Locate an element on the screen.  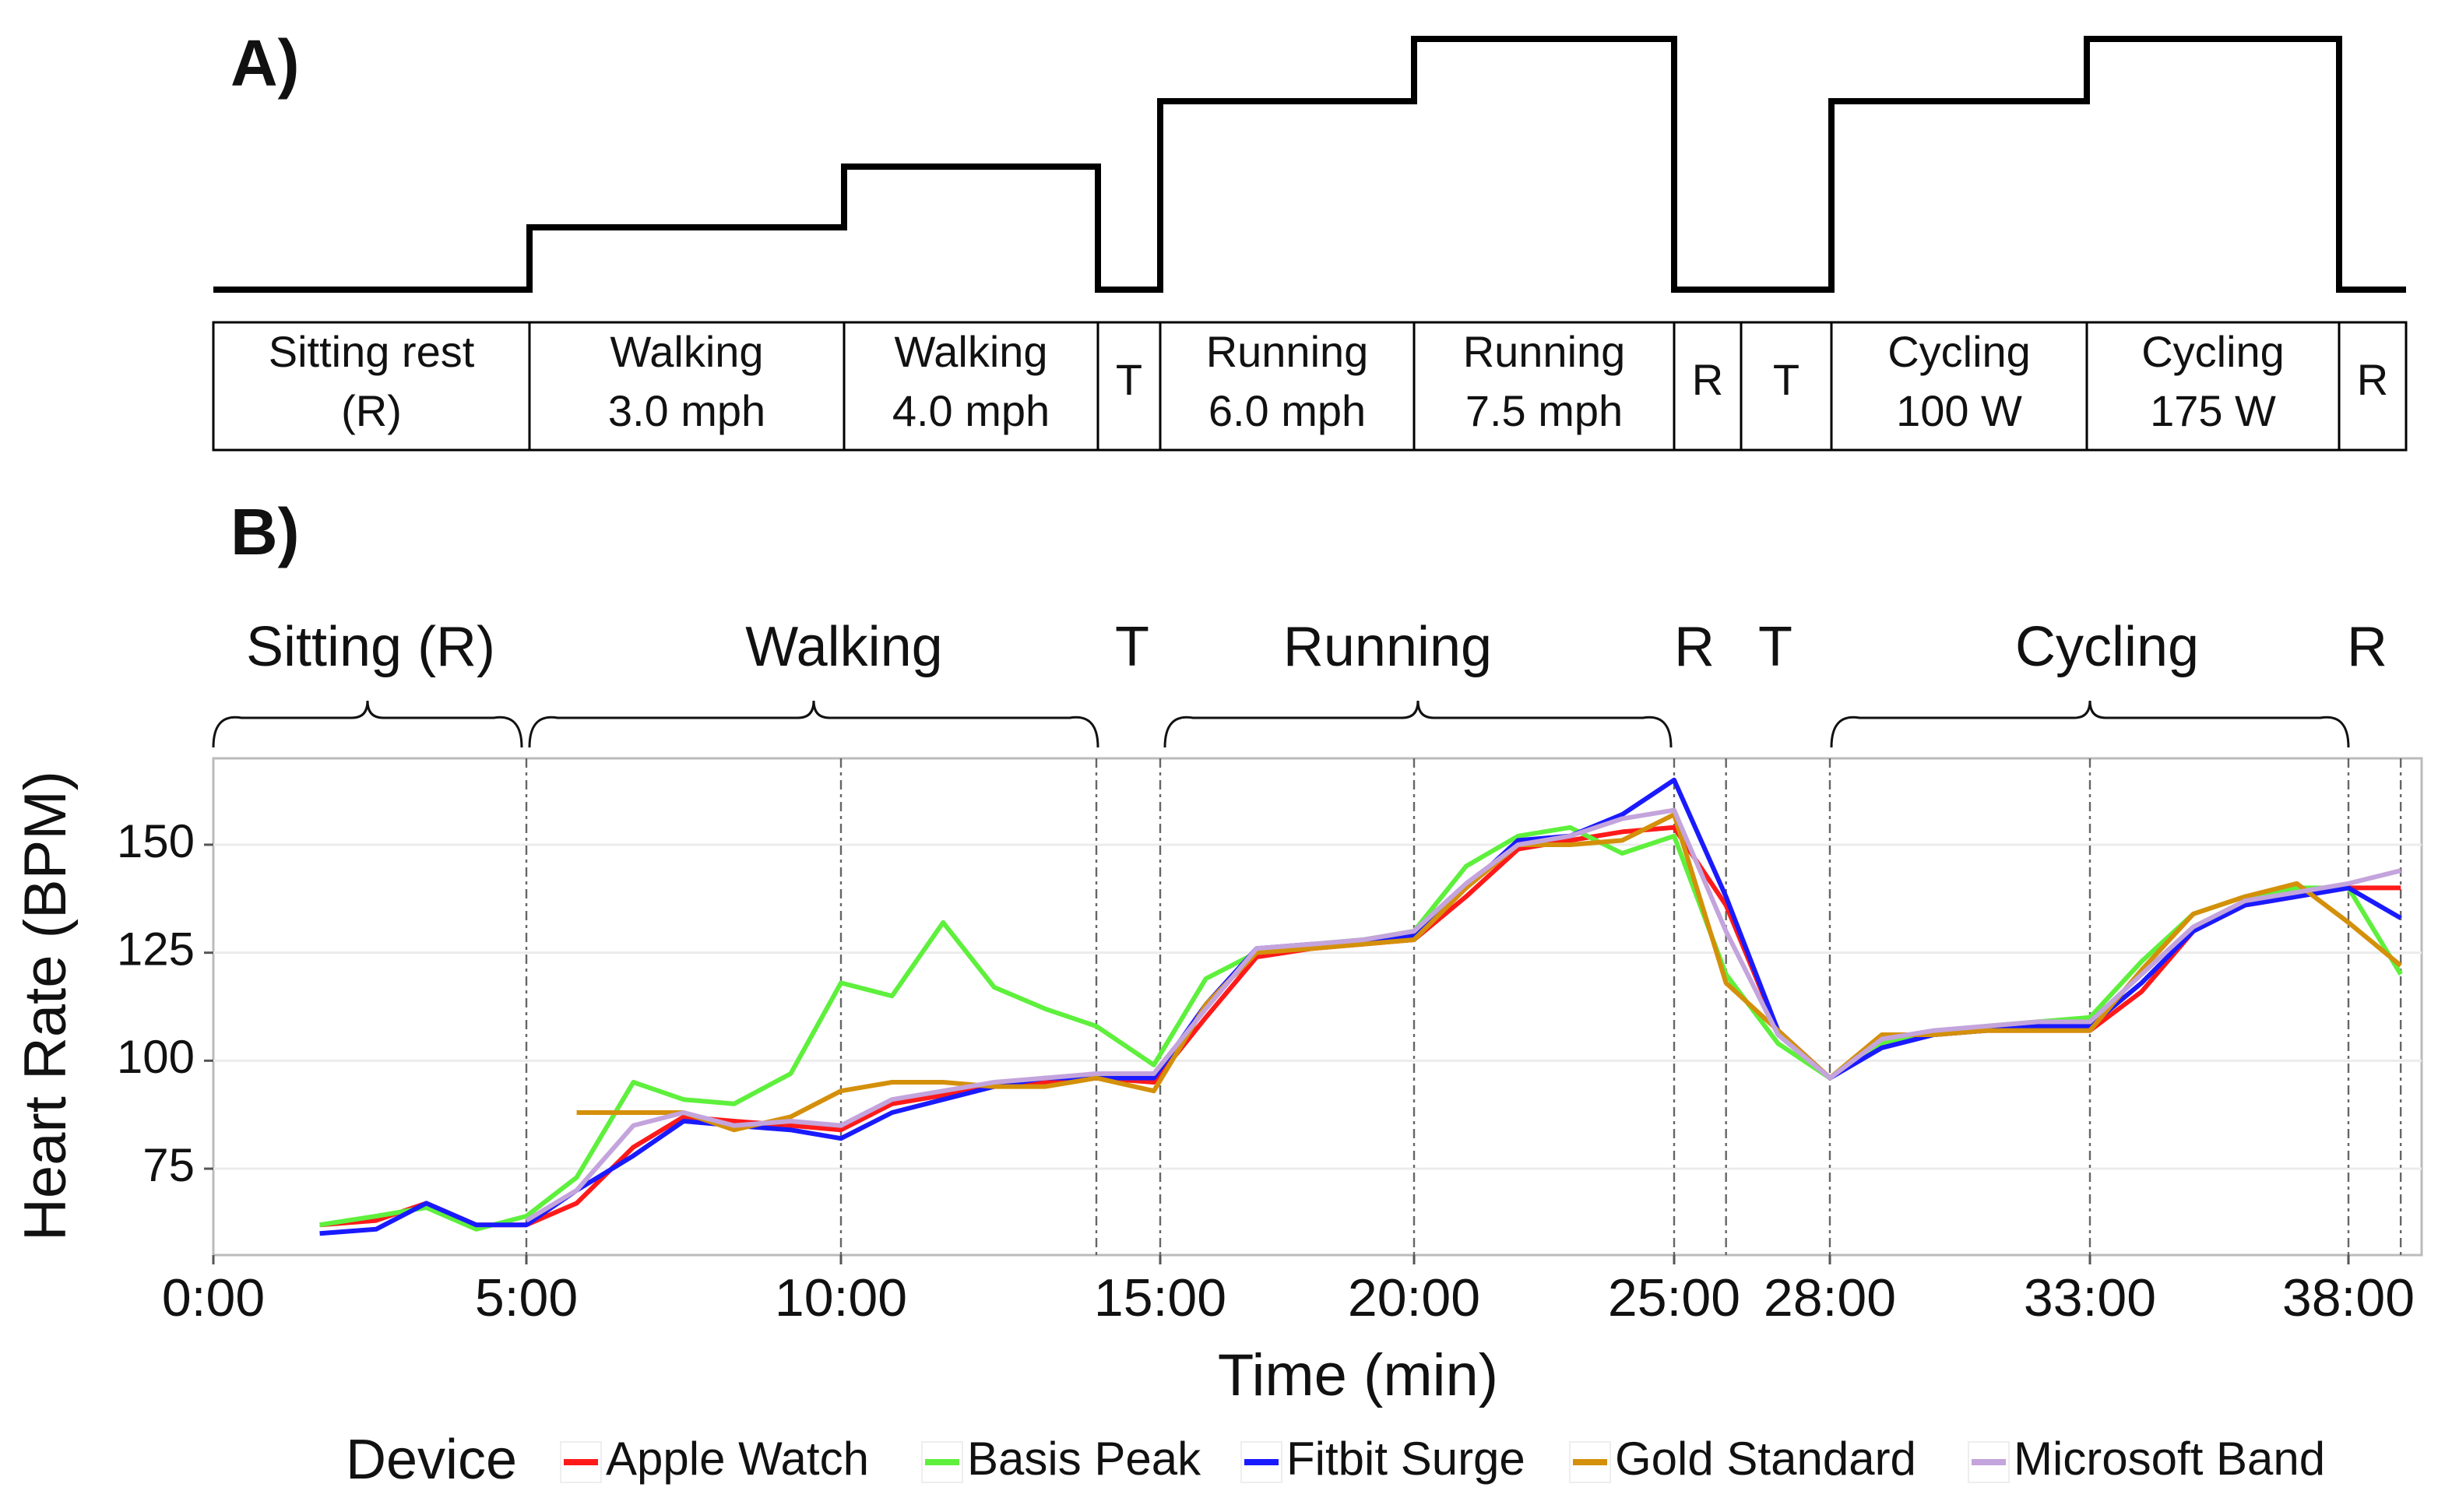
phase-label: Sitting (R) is located at coordinates (370, 647).